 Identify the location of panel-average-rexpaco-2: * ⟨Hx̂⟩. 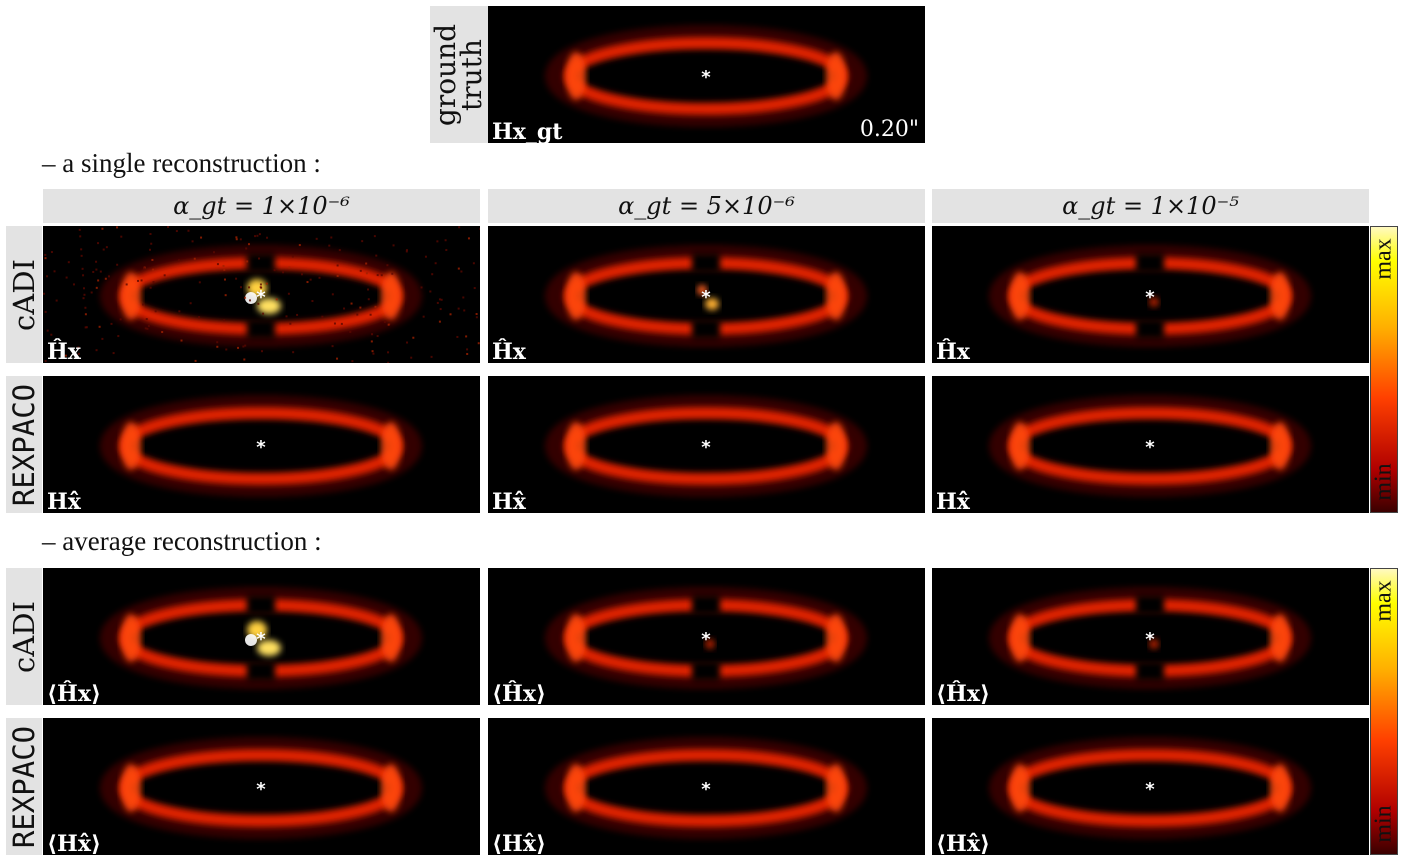
(706, 786).